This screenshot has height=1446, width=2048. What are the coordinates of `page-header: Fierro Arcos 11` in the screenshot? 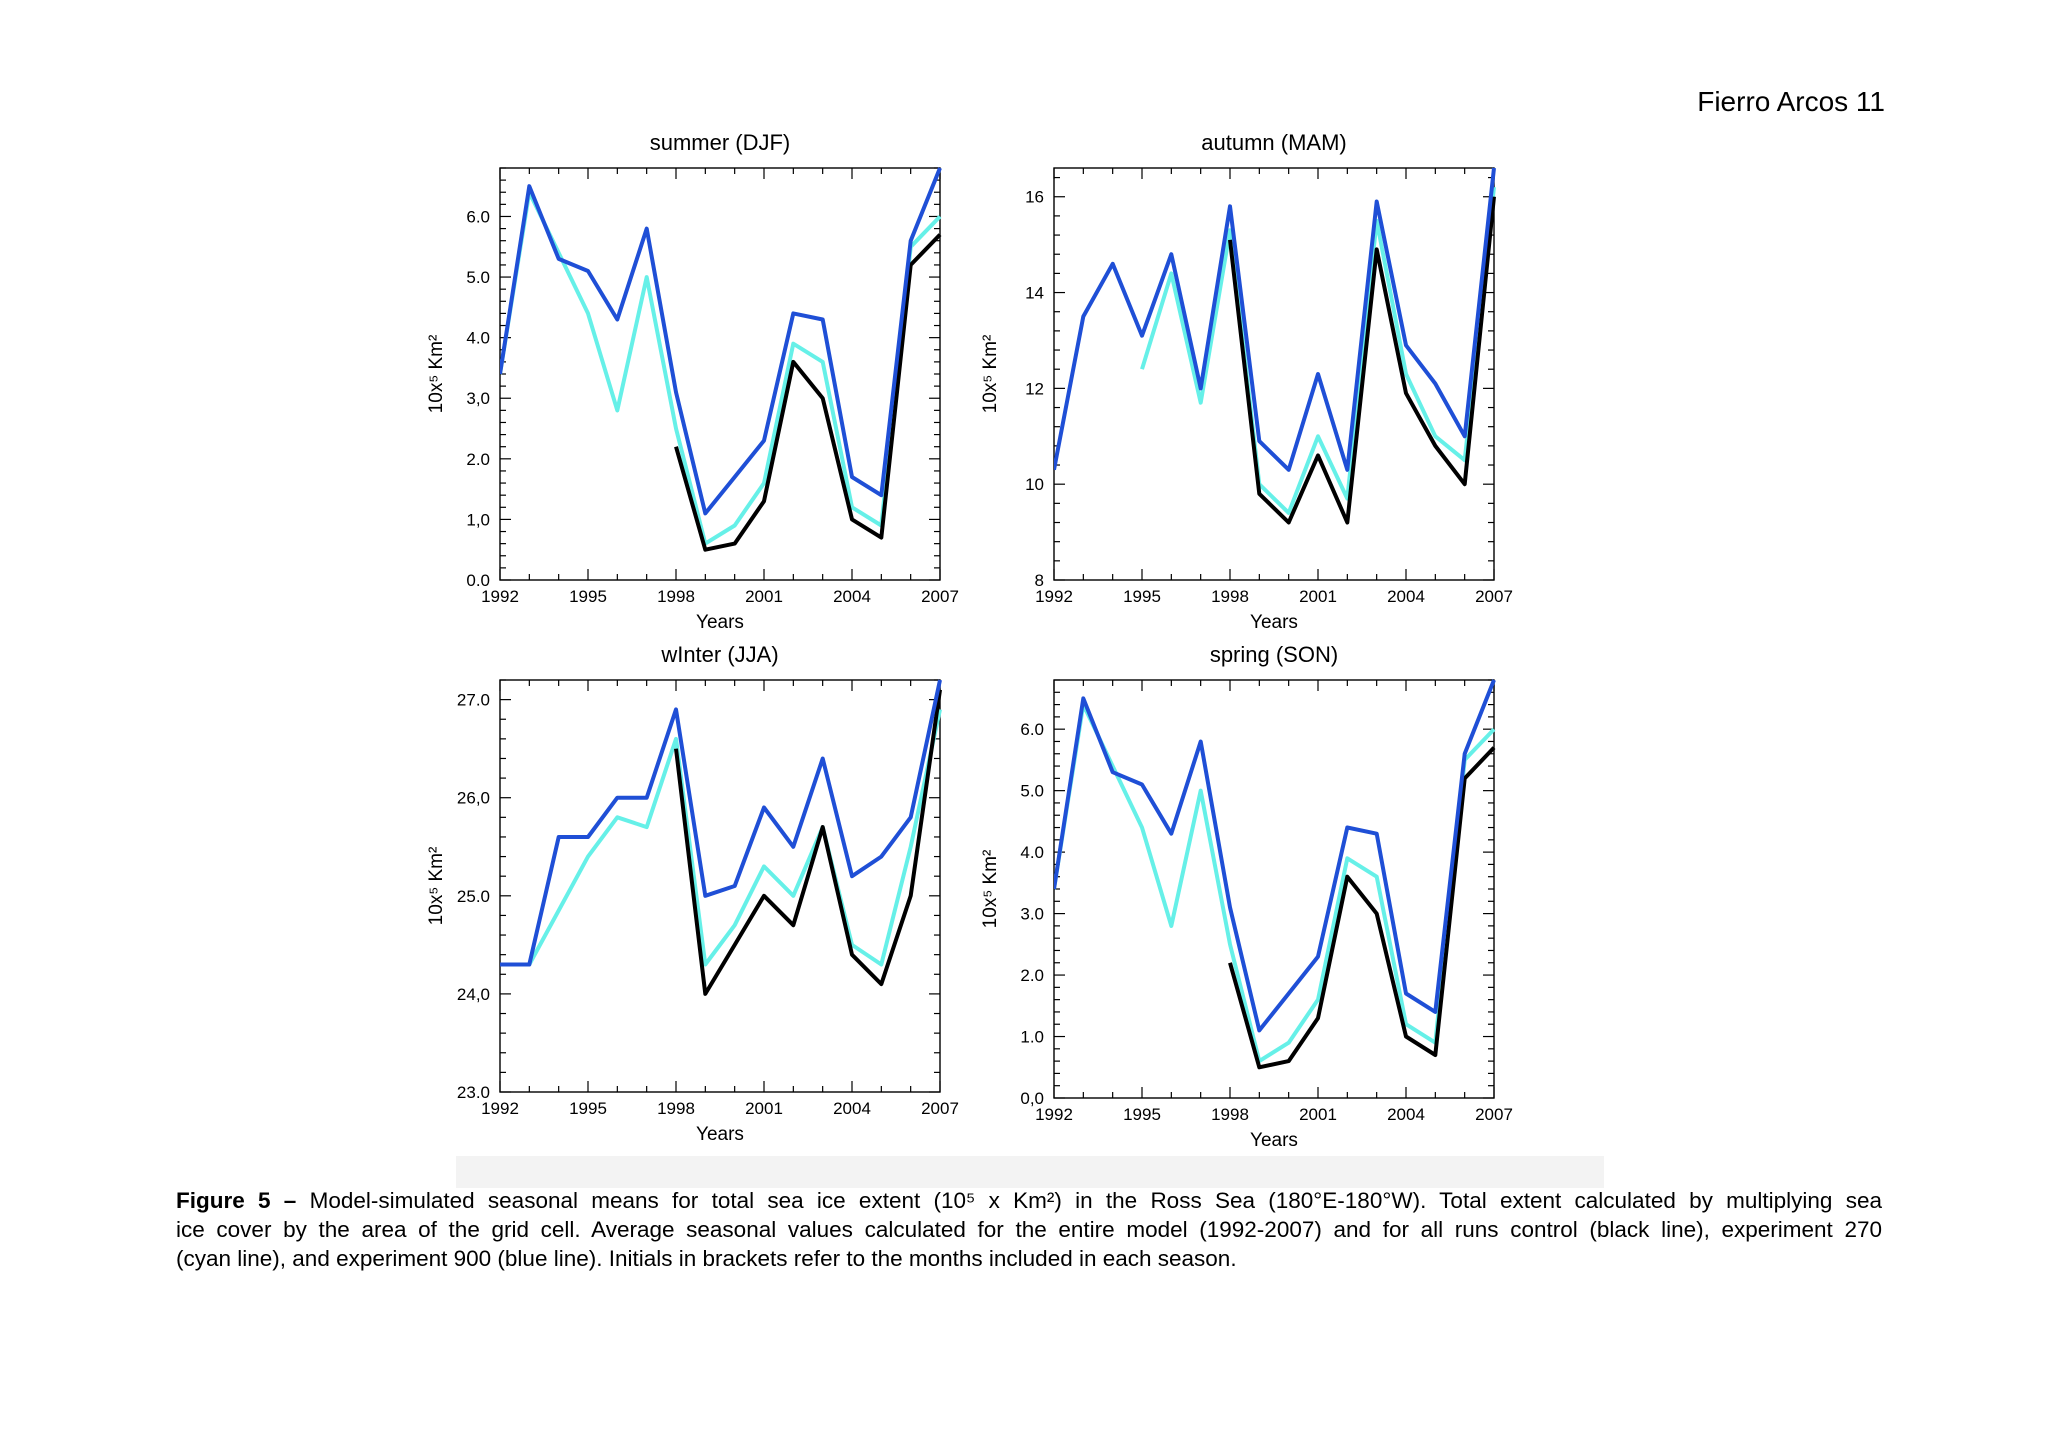 It's located at (1791, 101).